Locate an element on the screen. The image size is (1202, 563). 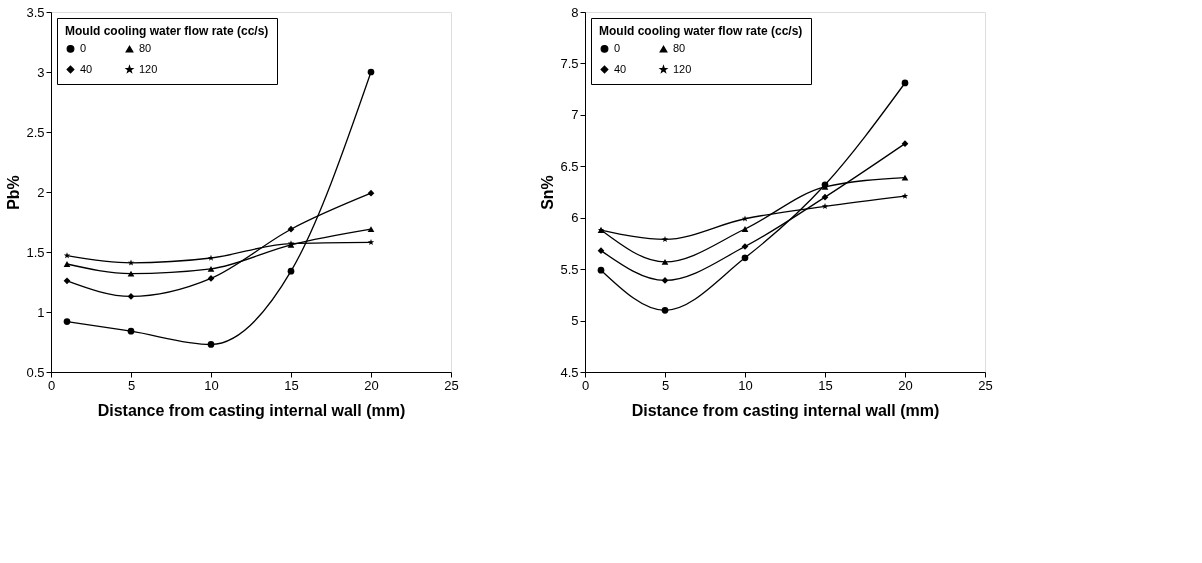
y-tick-label: 5.5 is located at coordinates (569, 269).